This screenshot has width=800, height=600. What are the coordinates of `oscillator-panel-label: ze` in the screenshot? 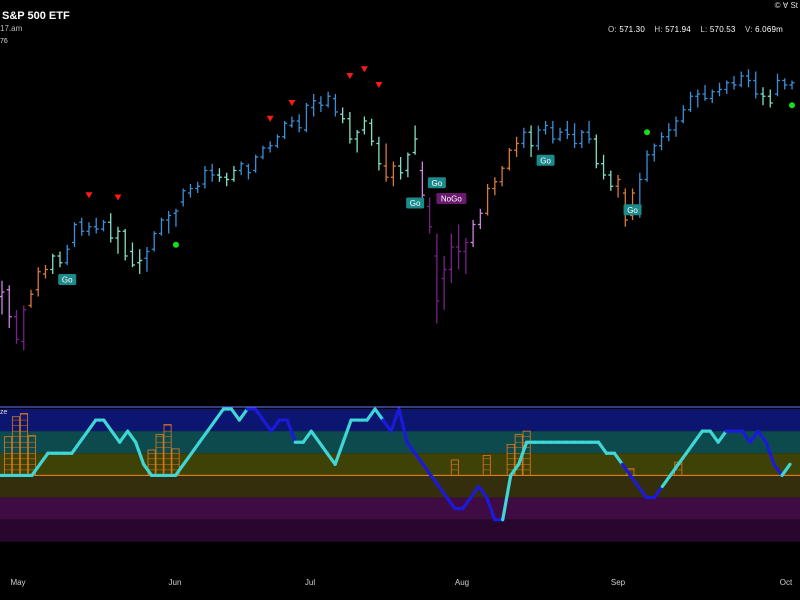 It's located at (4, 412).